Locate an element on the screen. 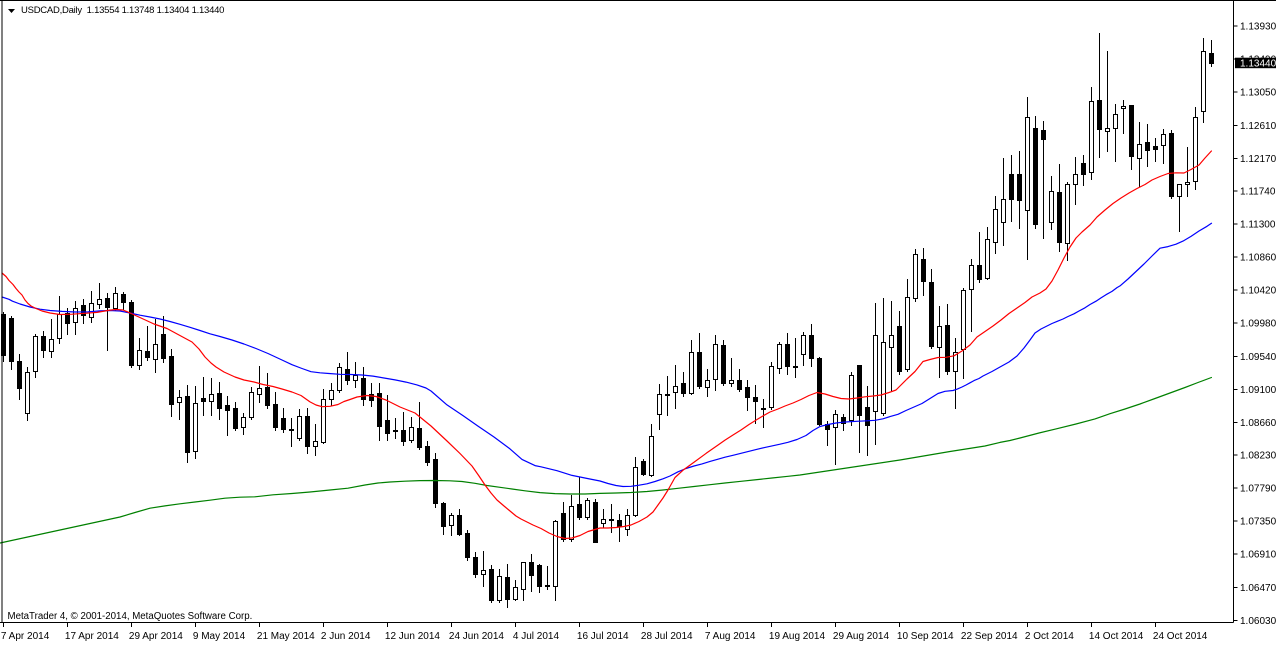 This screenshot has width=1276, height=646. svg-text: 1.11300 is located at coordinates (1258, 224).